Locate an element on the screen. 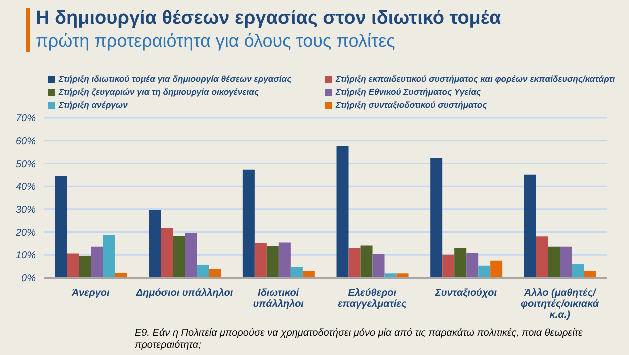 The width and height of the screenshot is (629, 355). x-tick-label: Ιδιωτικοί υπάλληλοι is located at coordinates (278, 299).